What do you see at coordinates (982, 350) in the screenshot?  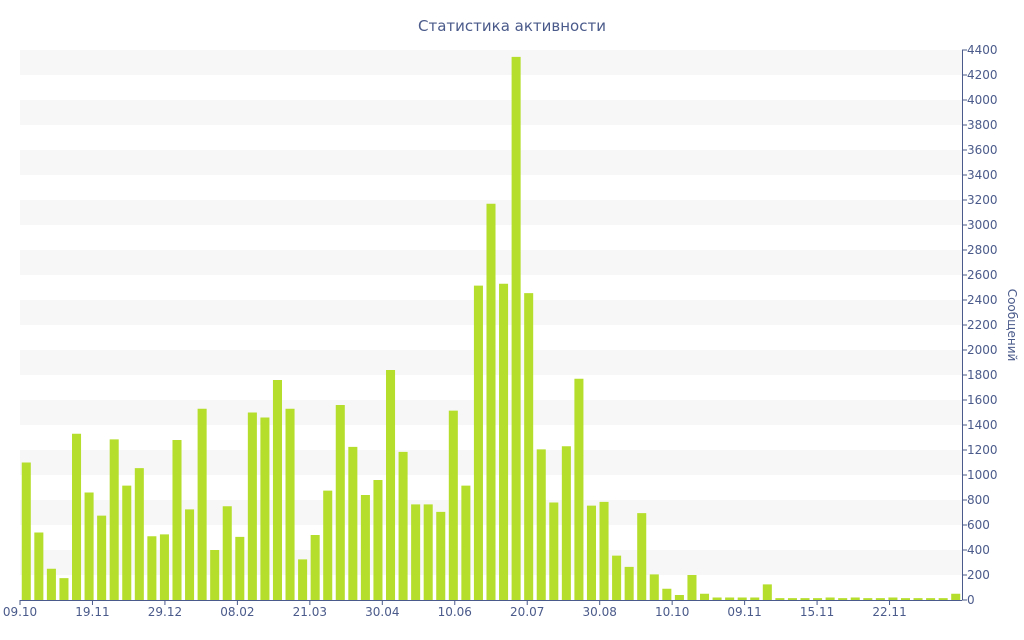 I see `y-tick-label: 2000` at bounding box center [982, 350].